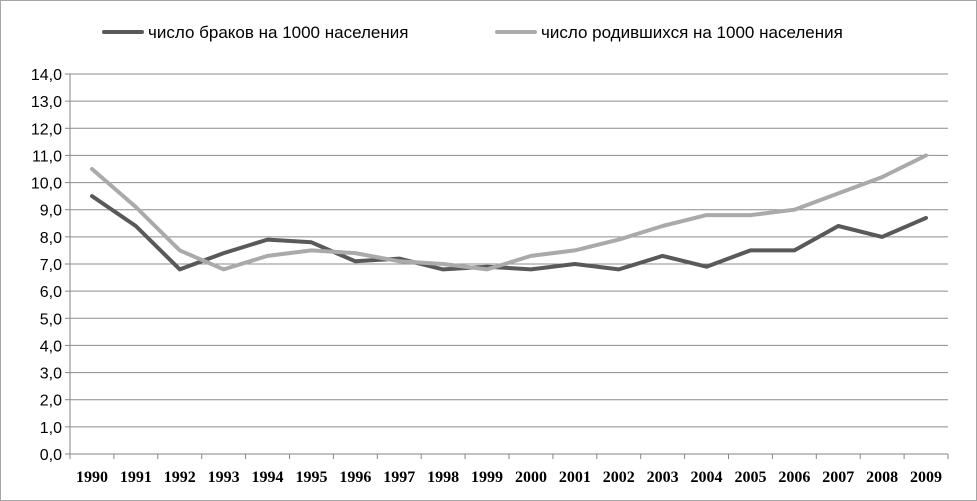 The height and width of the screenshot is (501, 977). I want to click on x-tick-label: 1992, so click(180, 477).